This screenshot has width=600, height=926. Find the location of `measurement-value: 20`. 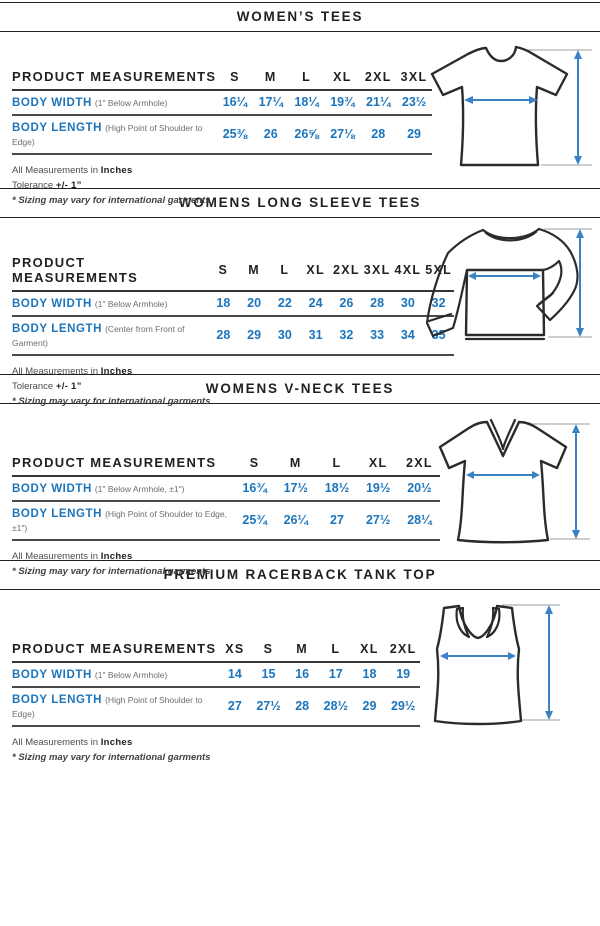

measurement-value: 20 is located at coordinates (254, 304).